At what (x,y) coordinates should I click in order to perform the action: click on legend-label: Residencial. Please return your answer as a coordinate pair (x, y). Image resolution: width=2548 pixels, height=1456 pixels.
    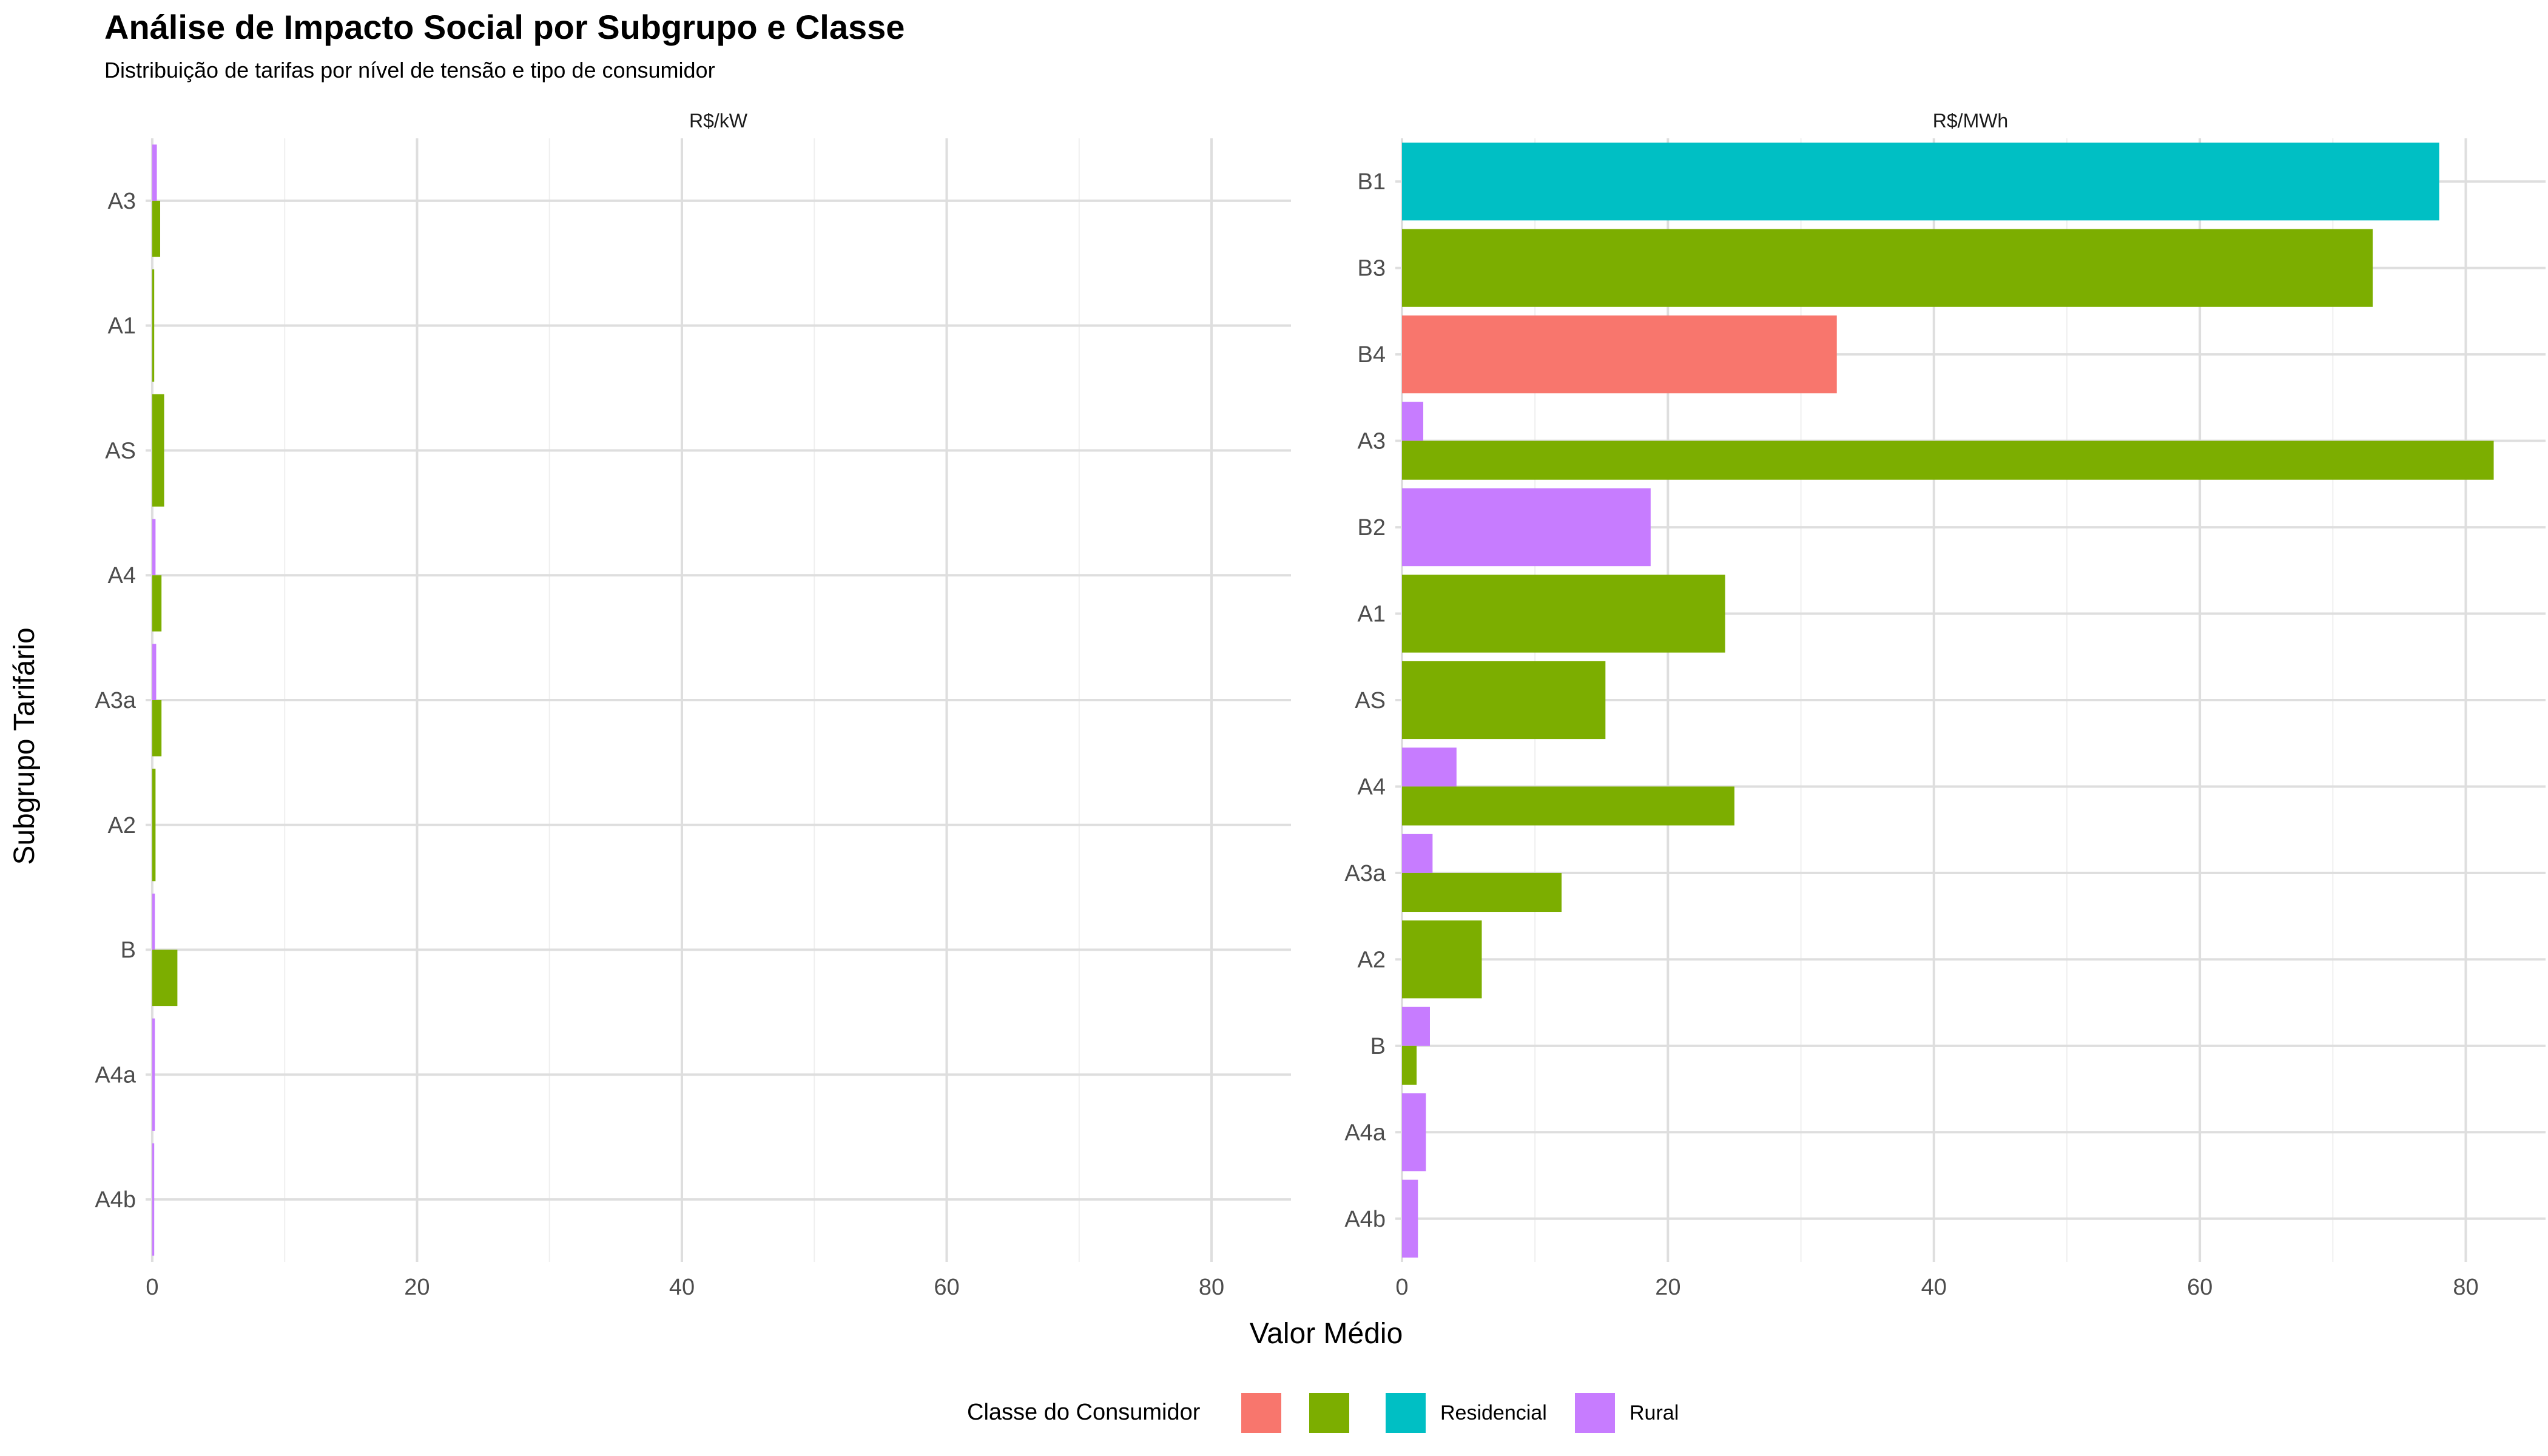
    Looking at the image, I should click on (1493, 1412).